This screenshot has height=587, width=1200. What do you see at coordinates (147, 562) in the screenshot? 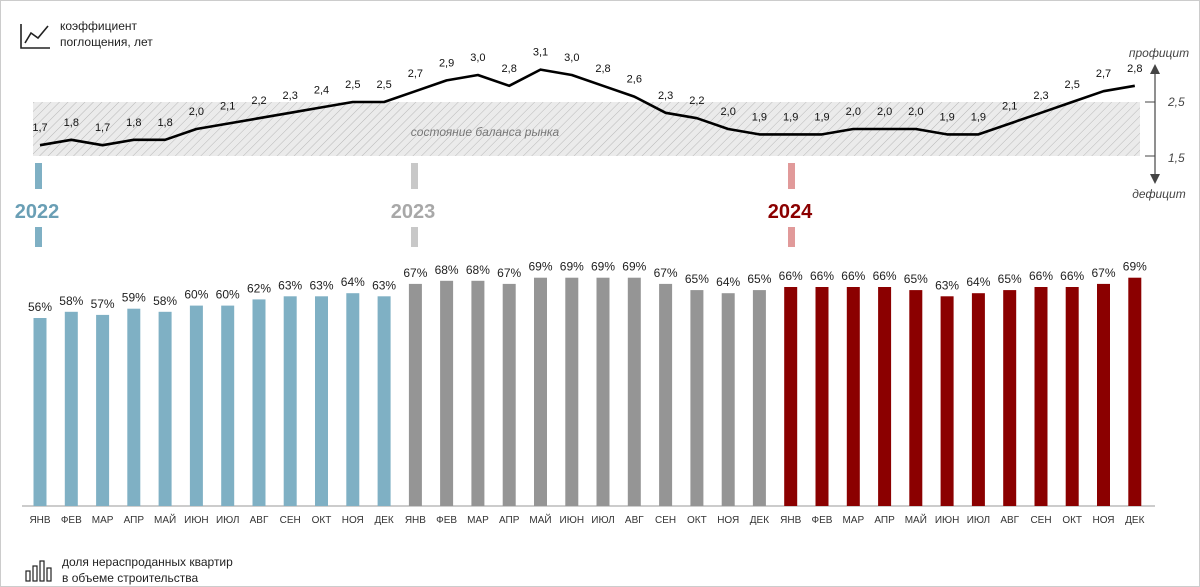
I see `bar-legend-line1: доля нераспроданных квартир` at bounding box center [147, 562].